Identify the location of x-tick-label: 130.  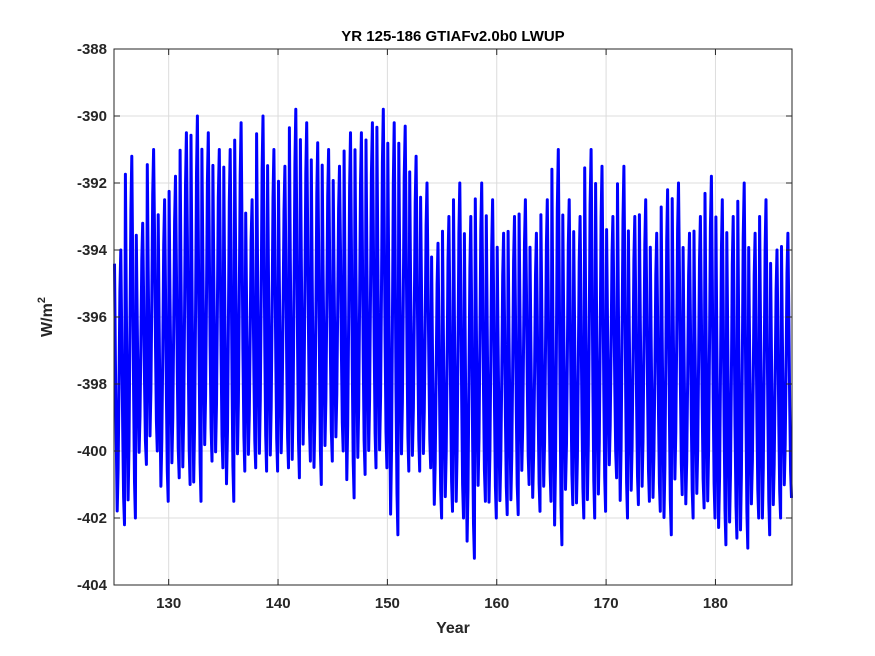
(168, 603).